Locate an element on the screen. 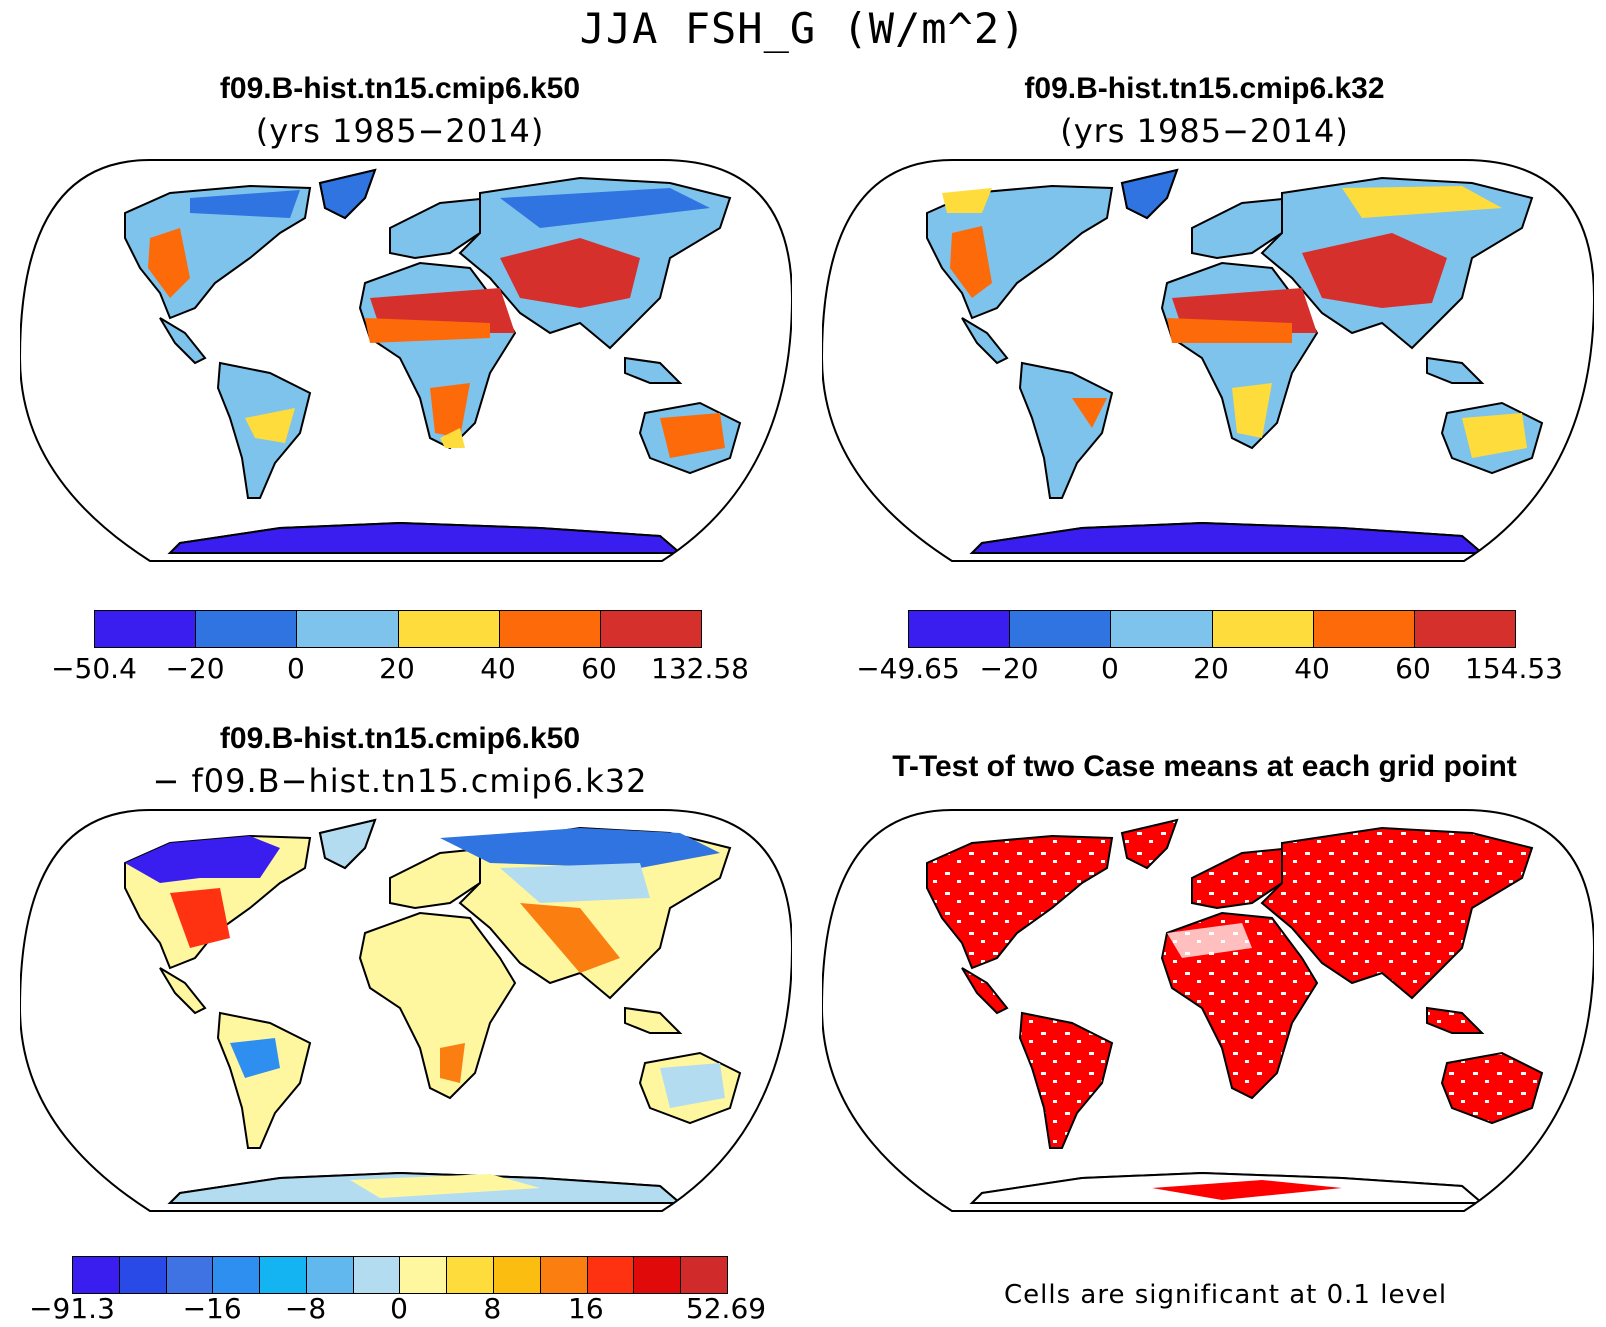  figure-title: JJA FSH_G (W/m^2) is located at coordinates (803, 28).